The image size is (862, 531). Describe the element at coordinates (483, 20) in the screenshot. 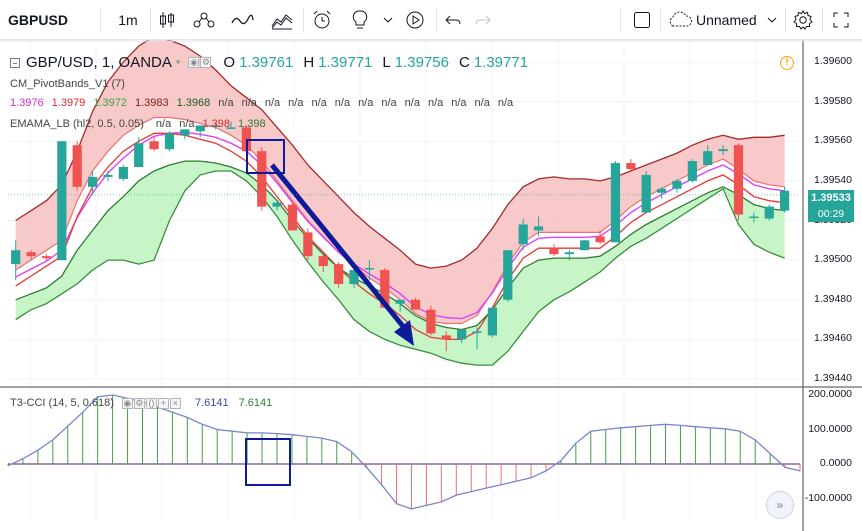

I see `redo-icon` at that location.